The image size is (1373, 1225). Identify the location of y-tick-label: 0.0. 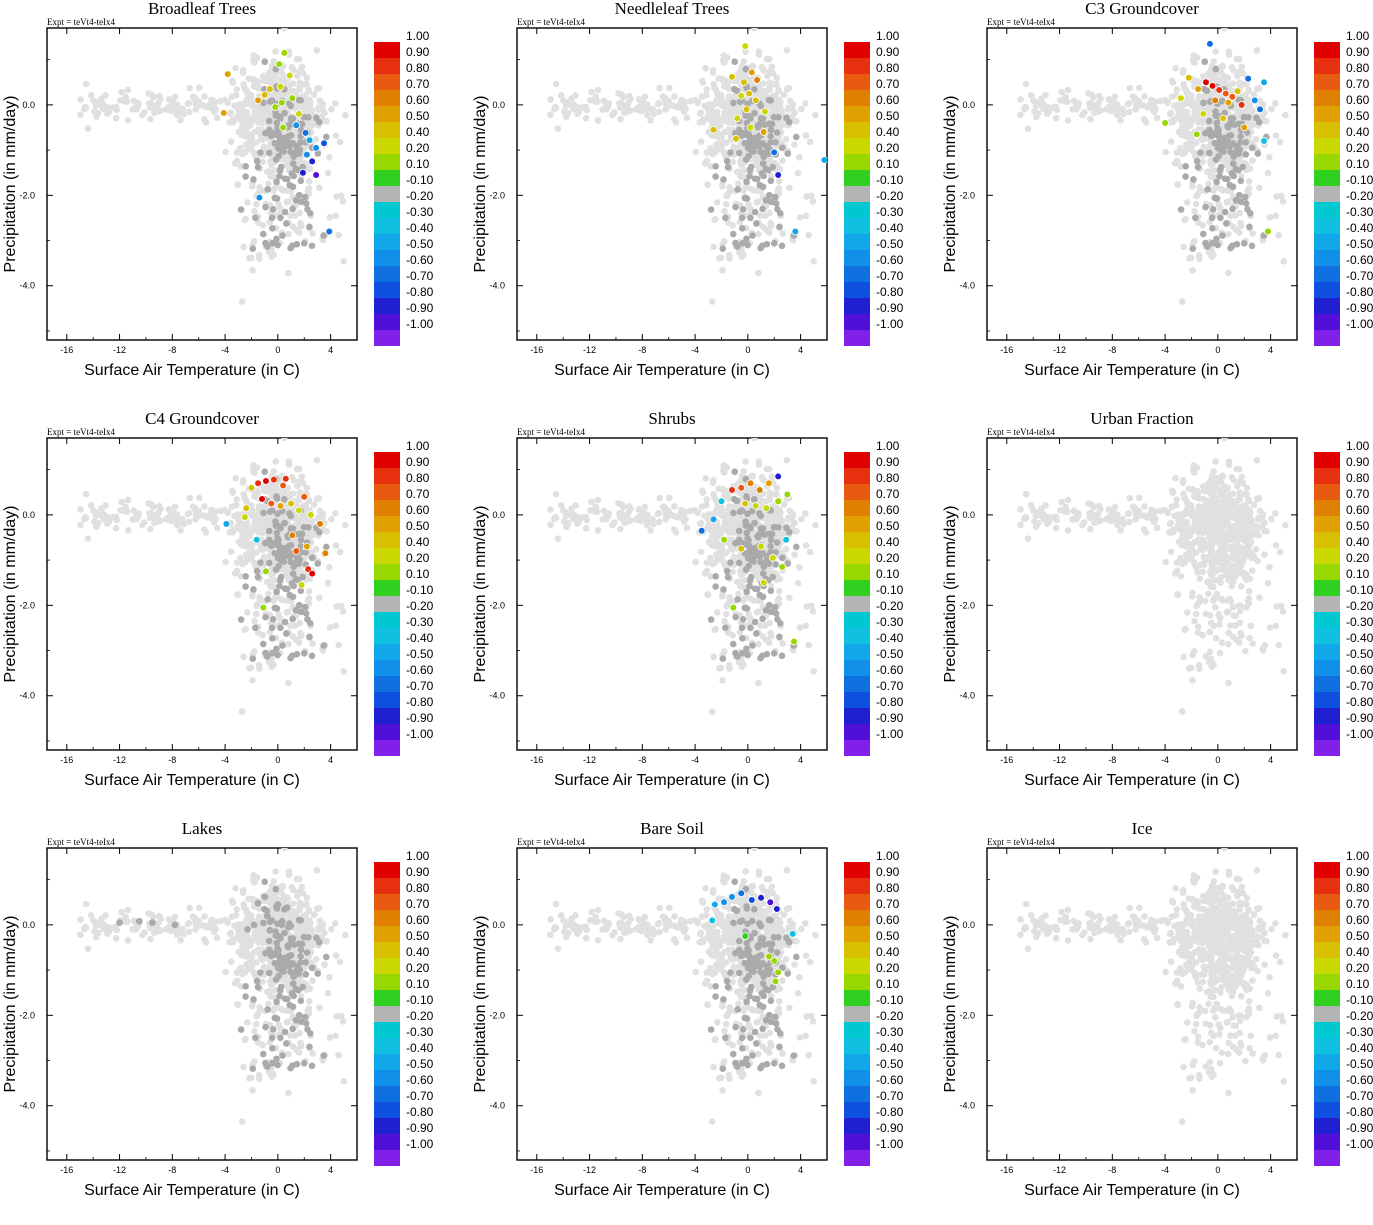
(28, 105).